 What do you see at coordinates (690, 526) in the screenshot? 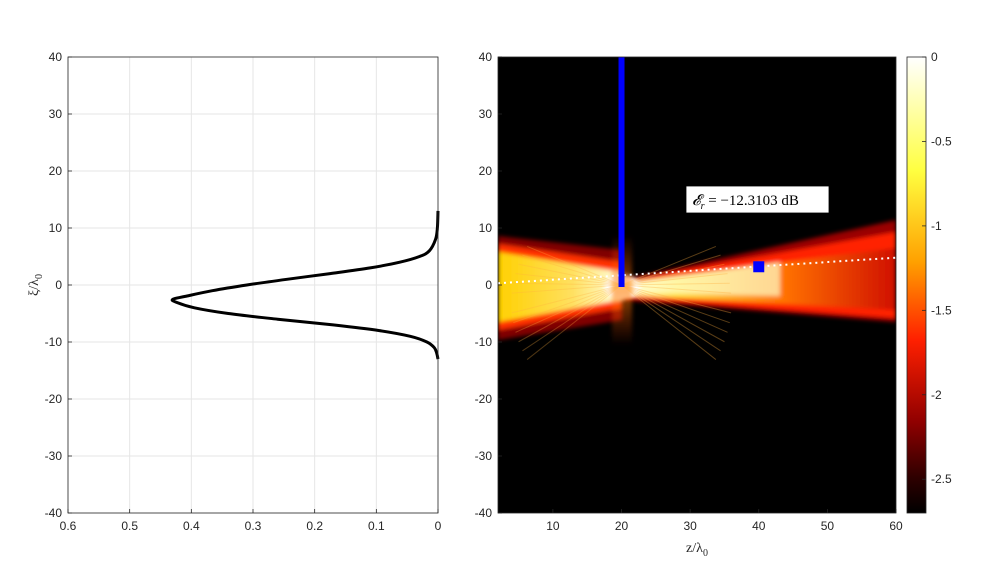
I see `right-x-tick-label: 30` at bounding box center [690, 526].